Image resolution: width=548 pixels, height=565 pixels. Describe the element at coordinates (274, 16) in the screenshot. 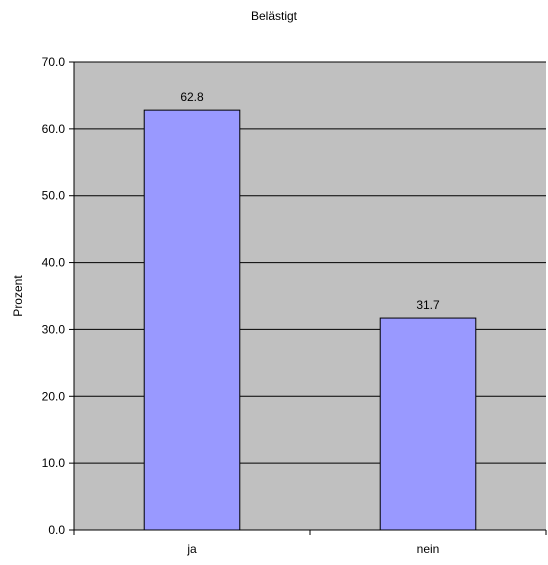

I see `chart-title: Belästigt` at that location.